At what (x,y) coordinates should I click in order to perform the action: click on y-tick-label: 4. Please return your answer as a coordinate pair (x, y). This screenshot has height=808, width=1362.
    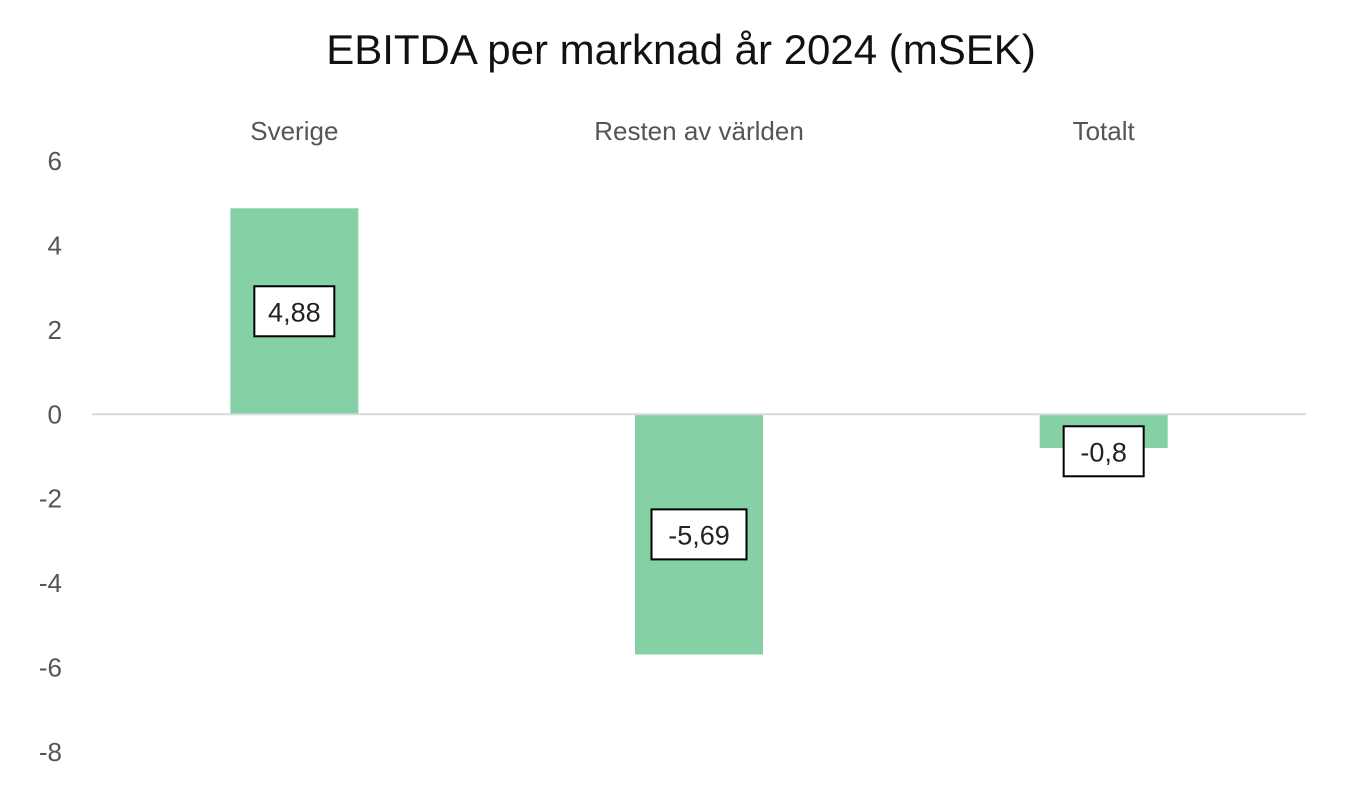
    Looking at the image, I should click on (55, 245).